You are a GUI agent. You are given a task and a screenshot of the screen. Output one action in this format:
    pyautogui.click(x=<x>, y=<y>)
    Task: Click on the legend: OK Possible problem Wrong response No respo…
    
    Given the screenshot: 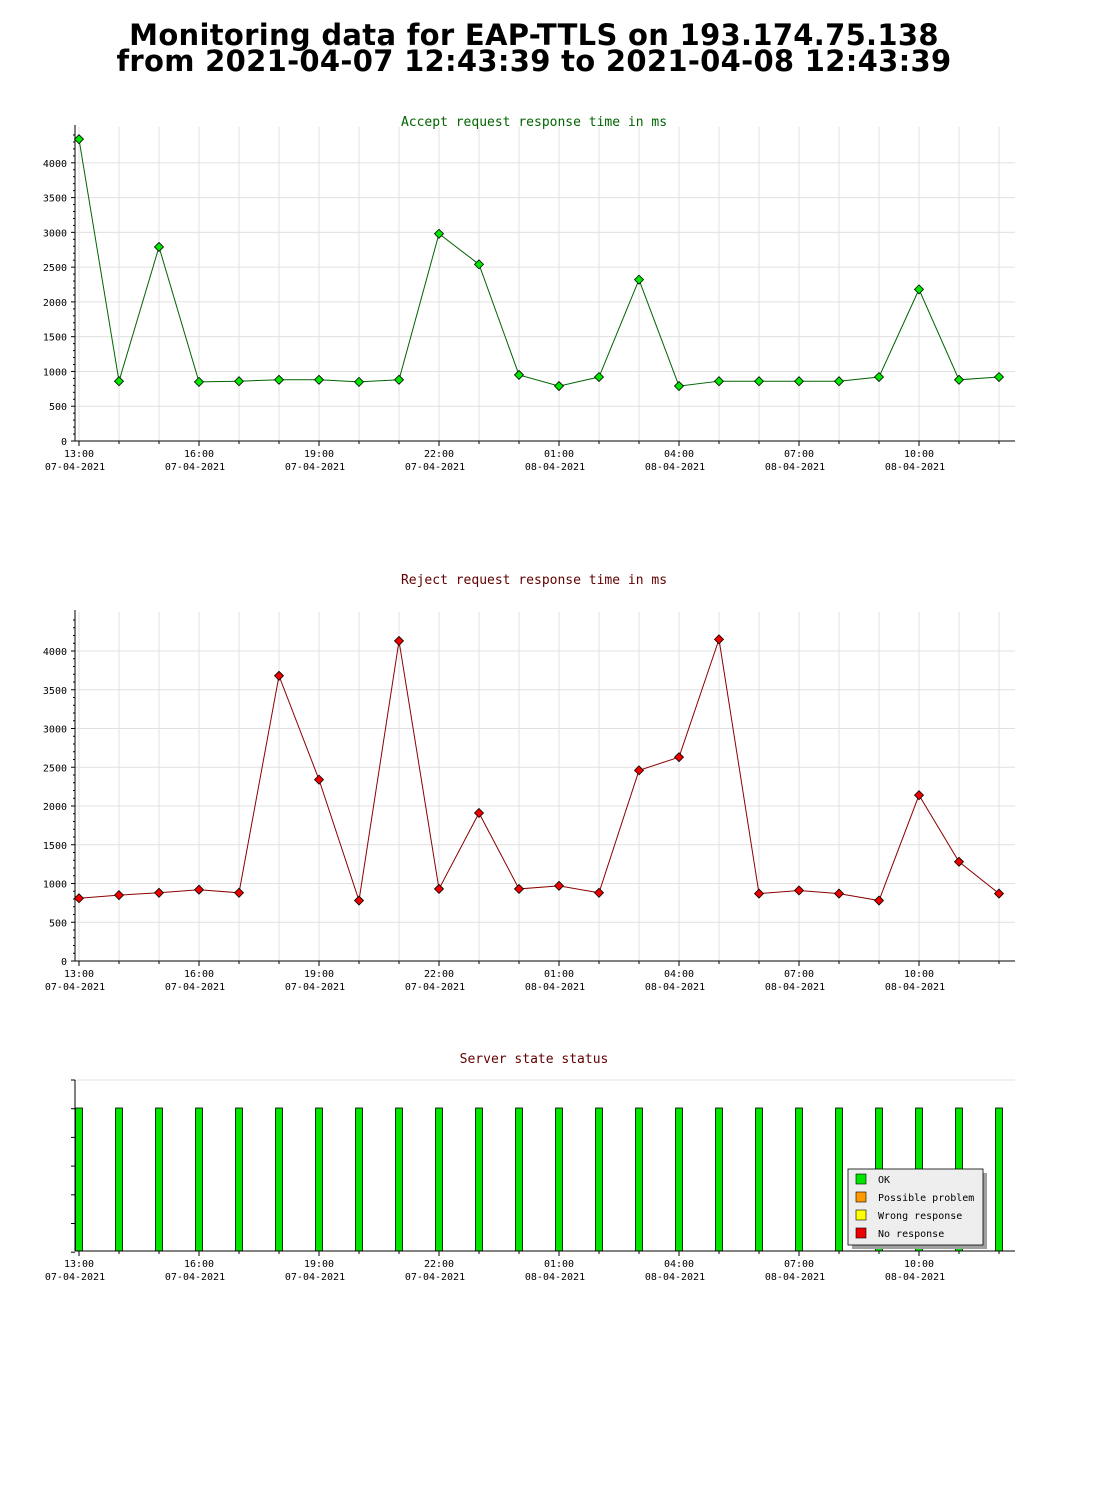 What is the action you would take?
    pyautogui.click(x=917, y=1208)
    